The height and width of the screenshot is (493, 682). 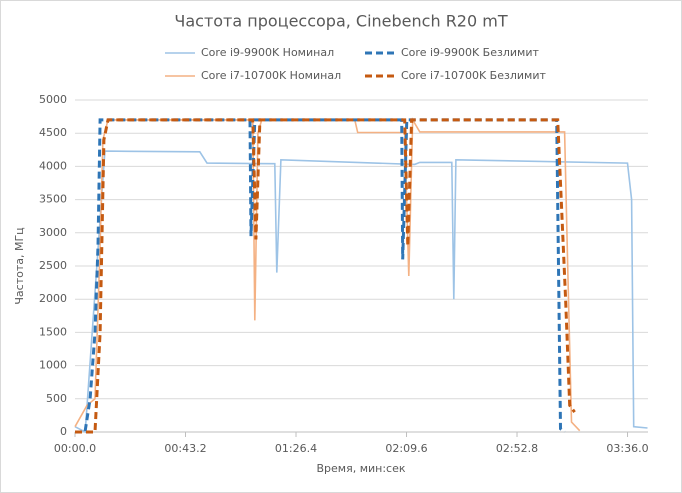 What do you see at coordinates (267, 52) in the screenshot?
I see `legend-label: Core i9-9900K Номинал` at bounding box center [267, 52].